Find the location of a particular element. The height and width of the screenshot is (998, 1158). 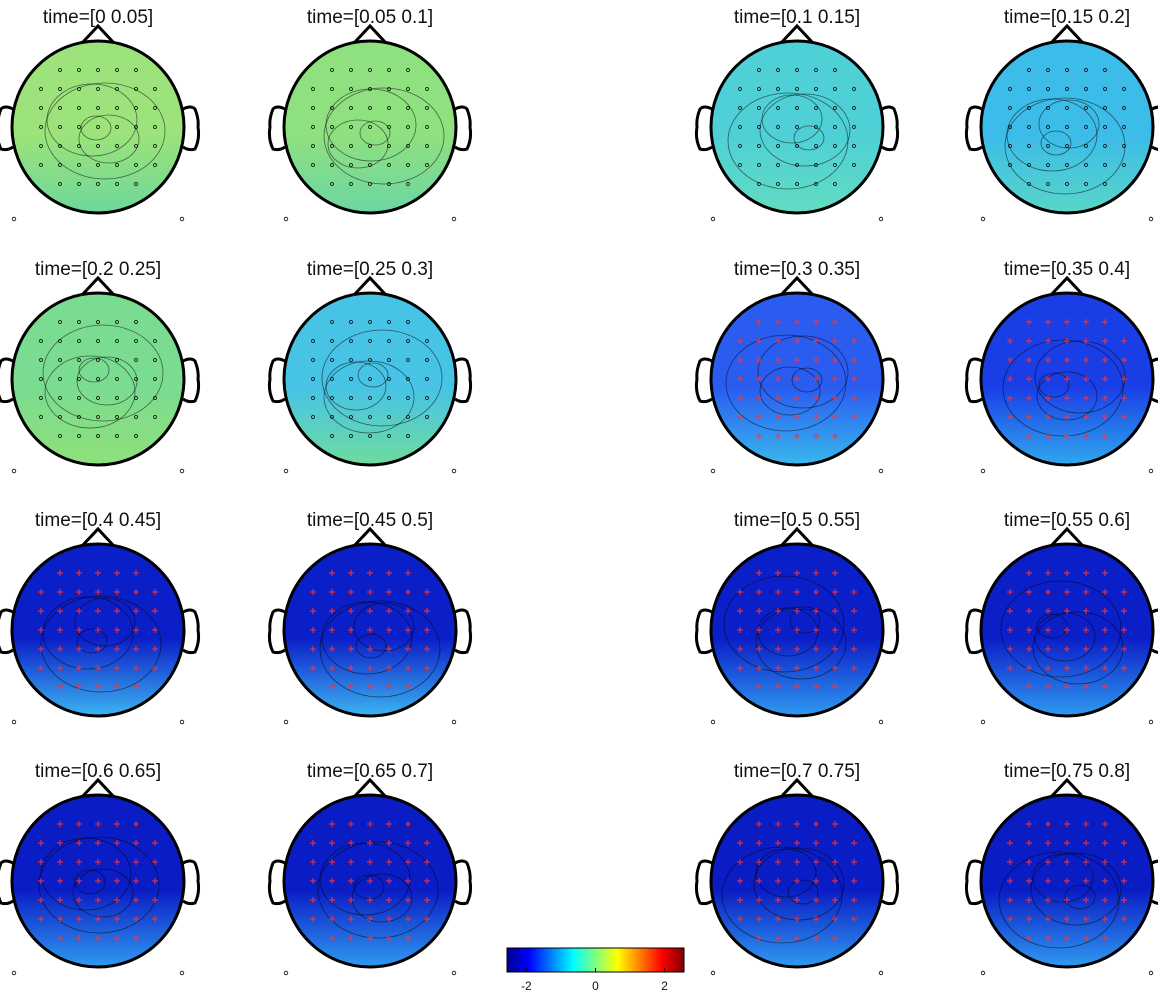

left-ear is located at coordinates (703, 631).